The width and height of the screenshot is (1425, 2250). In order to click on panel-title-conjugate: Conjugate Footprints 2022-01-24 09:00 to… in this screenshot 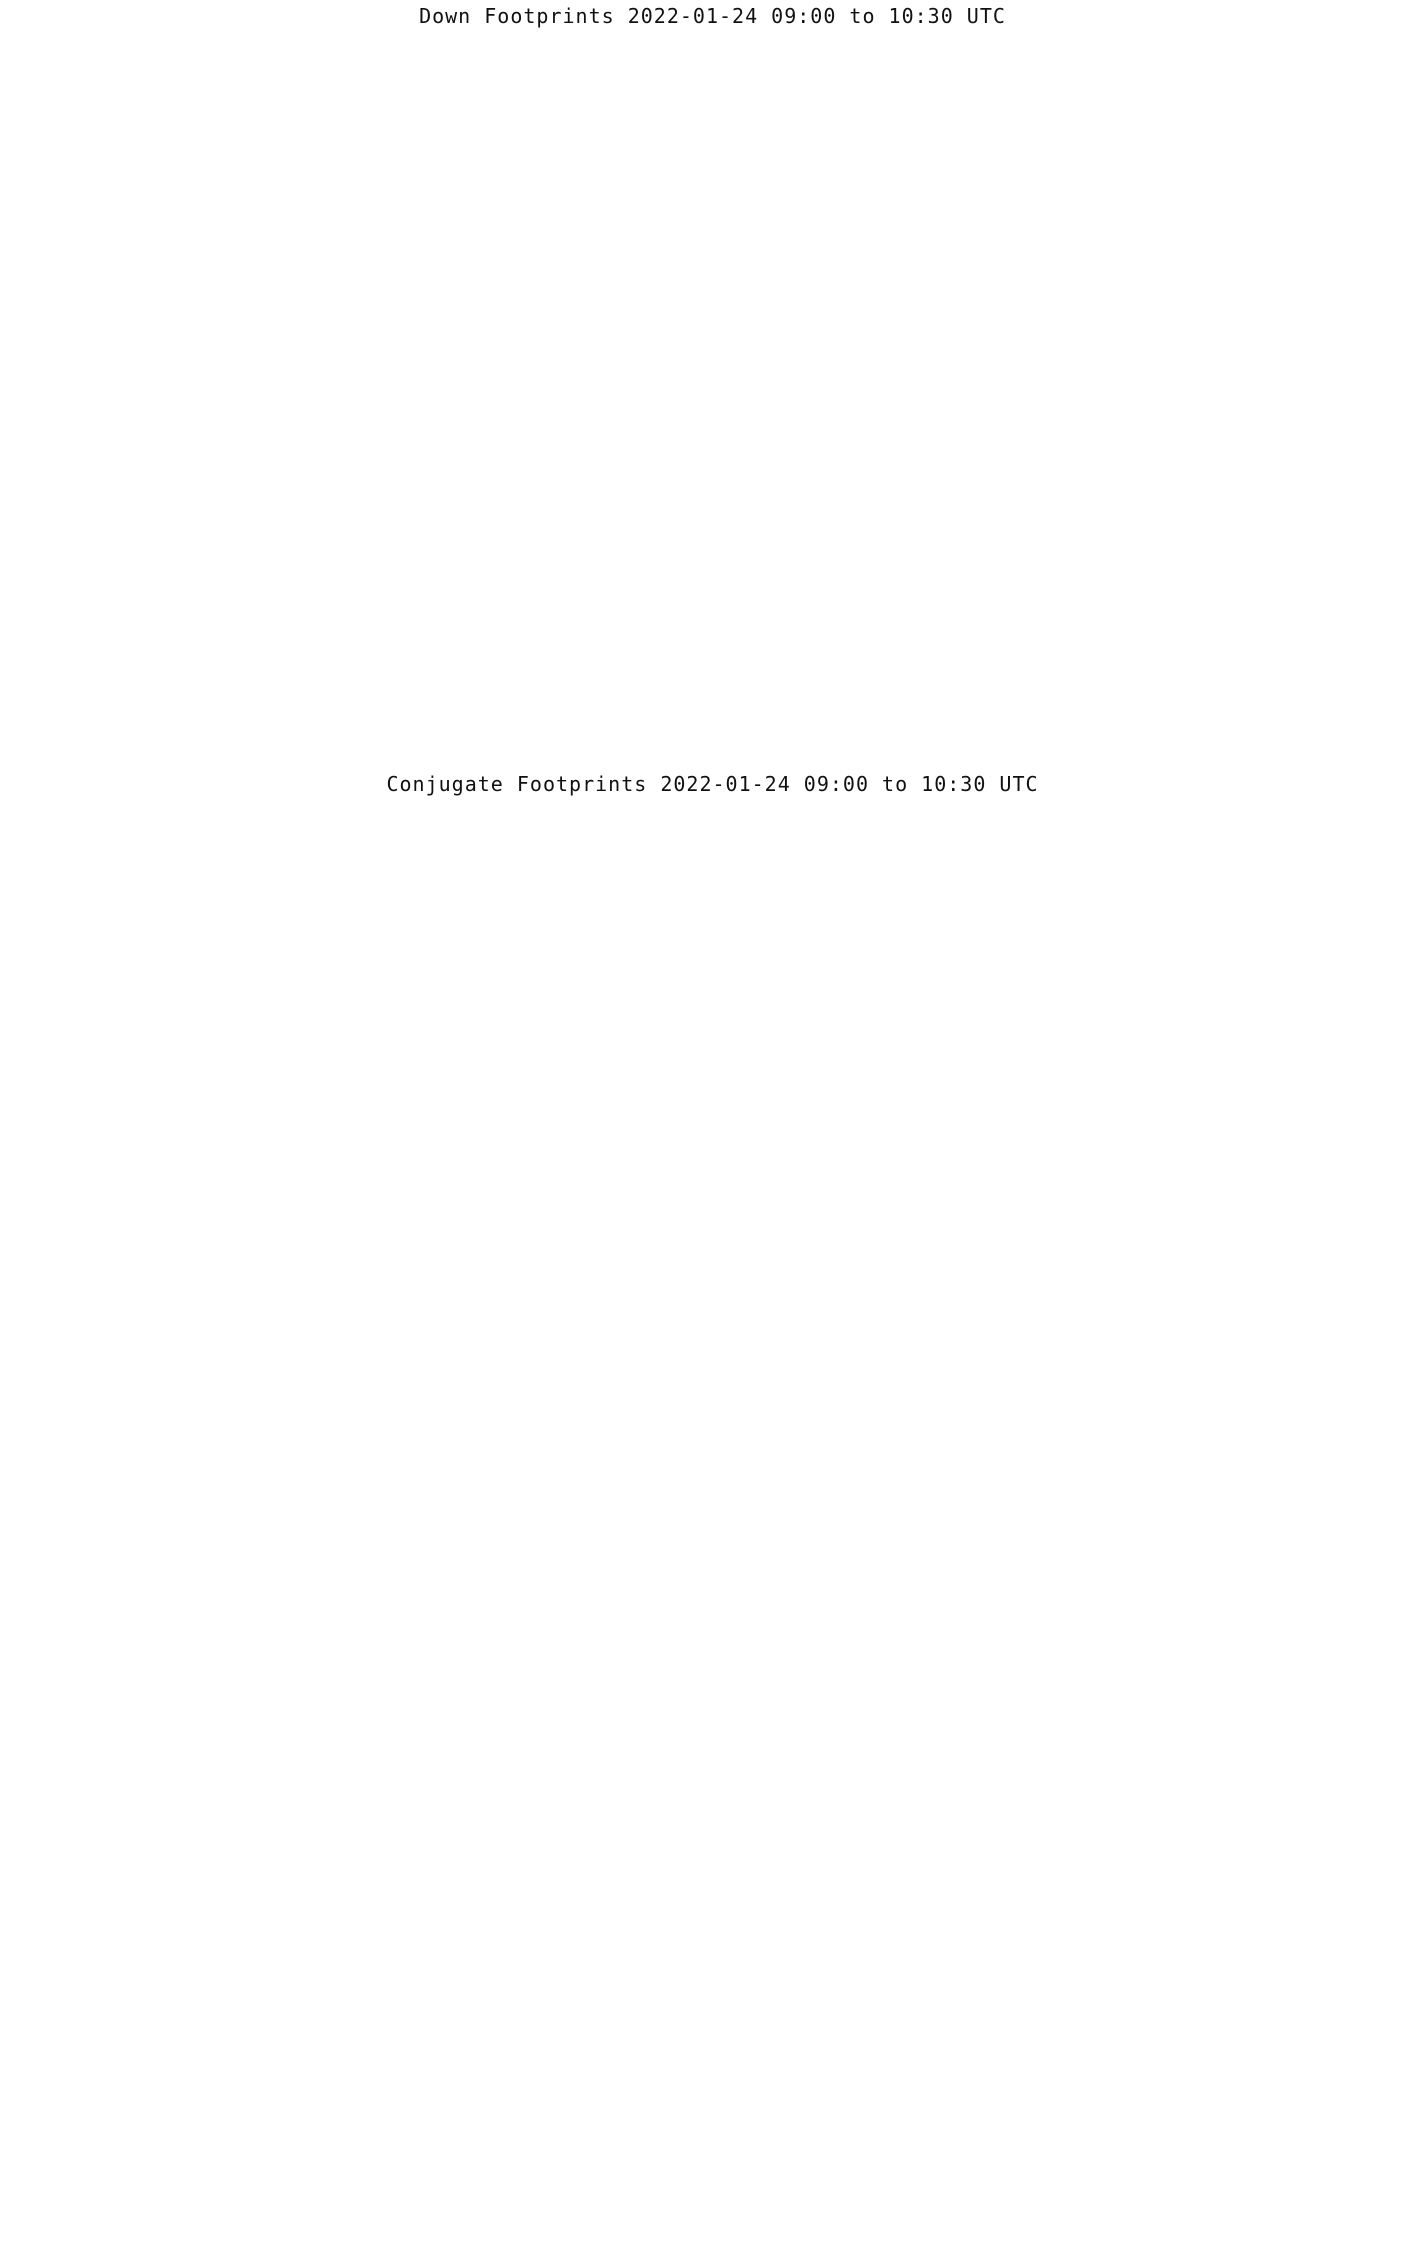, I will do `click(712, 784)`.